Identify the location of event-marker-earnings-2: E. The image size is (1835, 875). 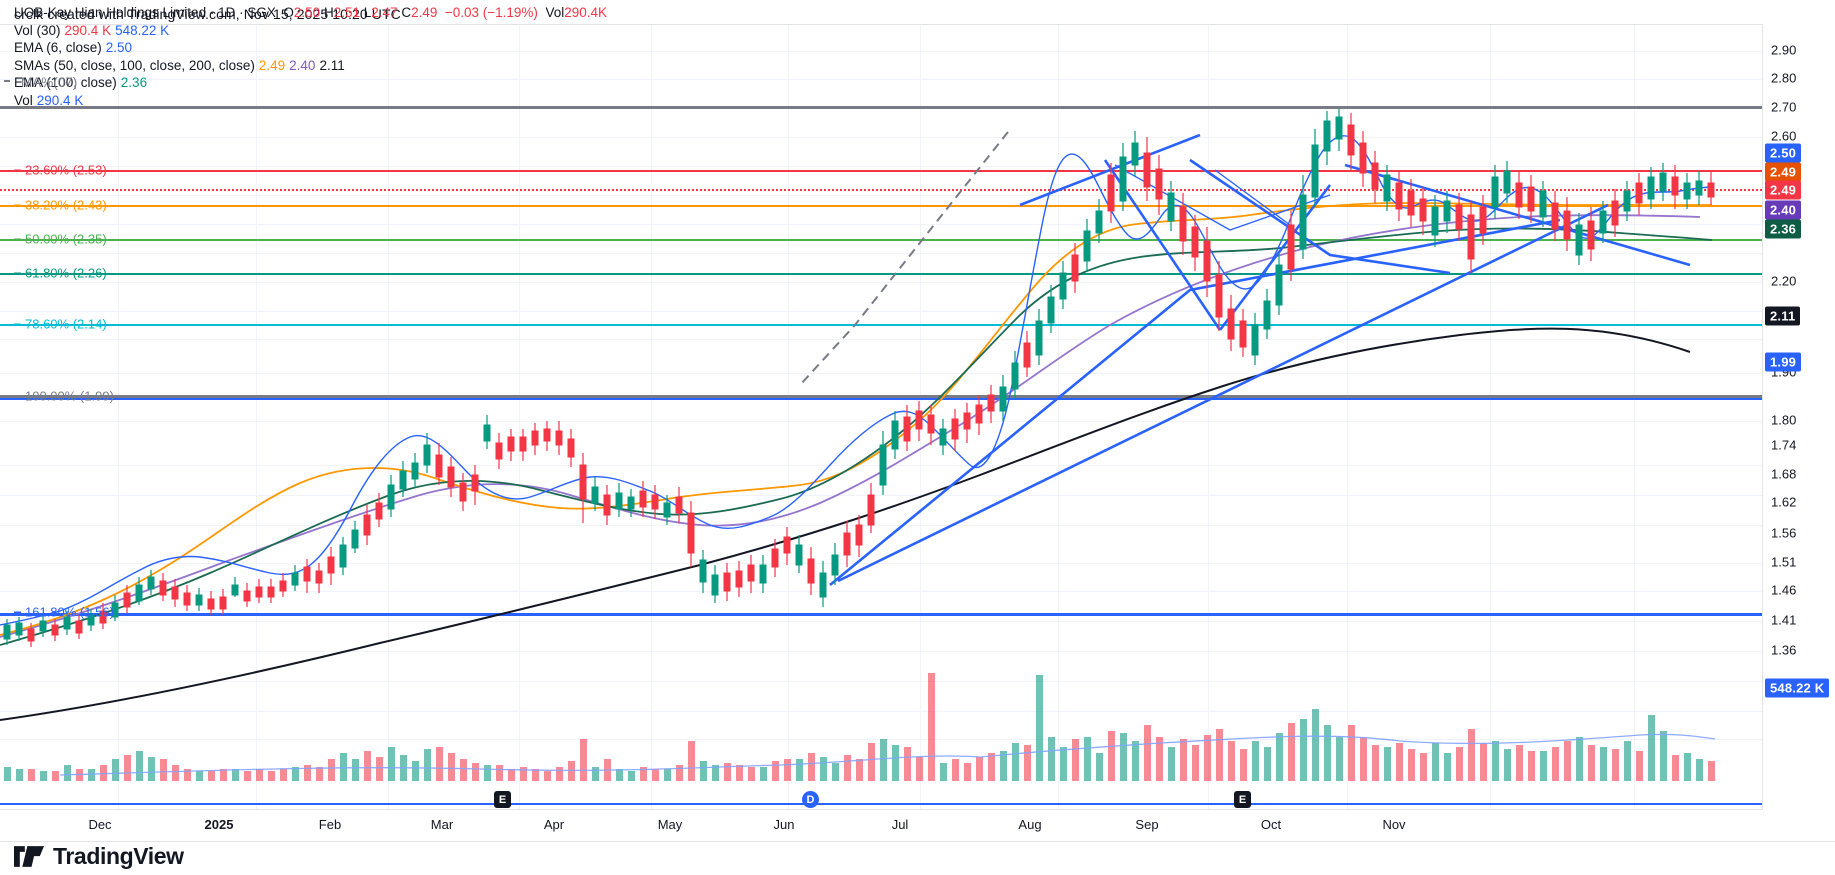
(1242, 799).